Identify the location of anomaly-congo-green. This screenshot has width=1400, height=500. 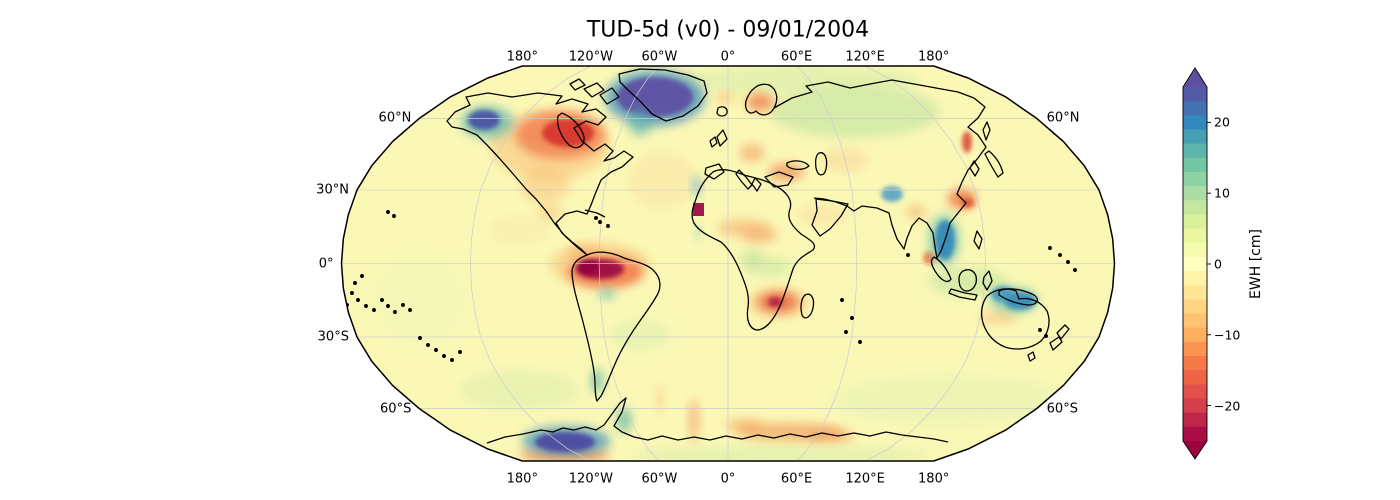
(752, 258).